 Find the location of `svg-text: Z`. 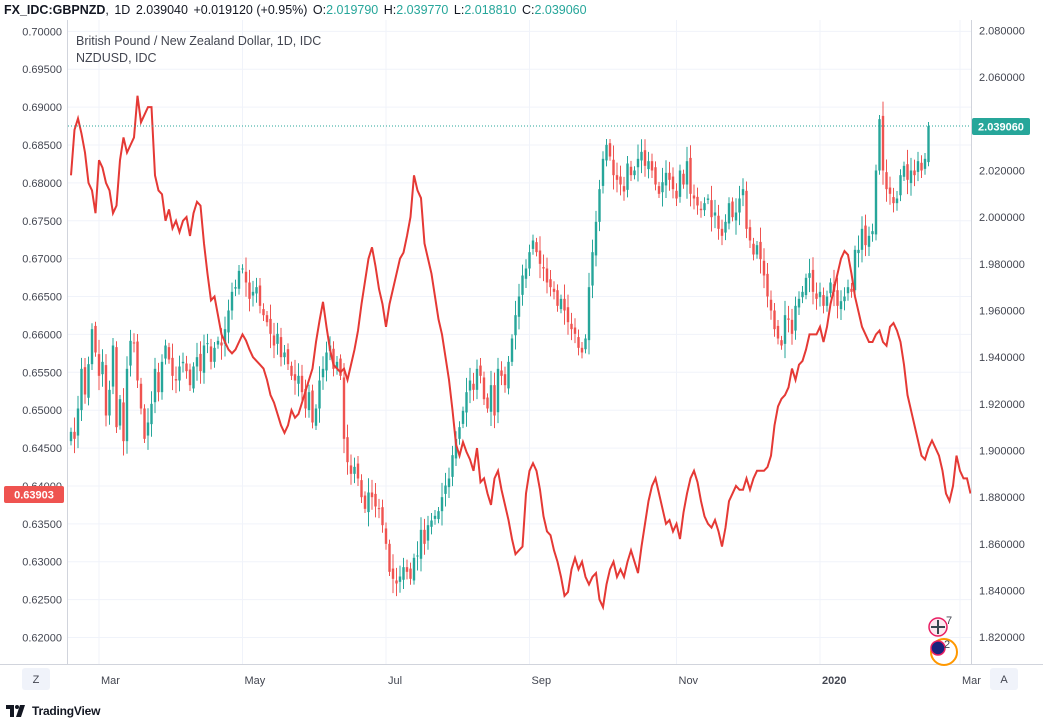

svg-text: Z is located at coordinates (36, 680).